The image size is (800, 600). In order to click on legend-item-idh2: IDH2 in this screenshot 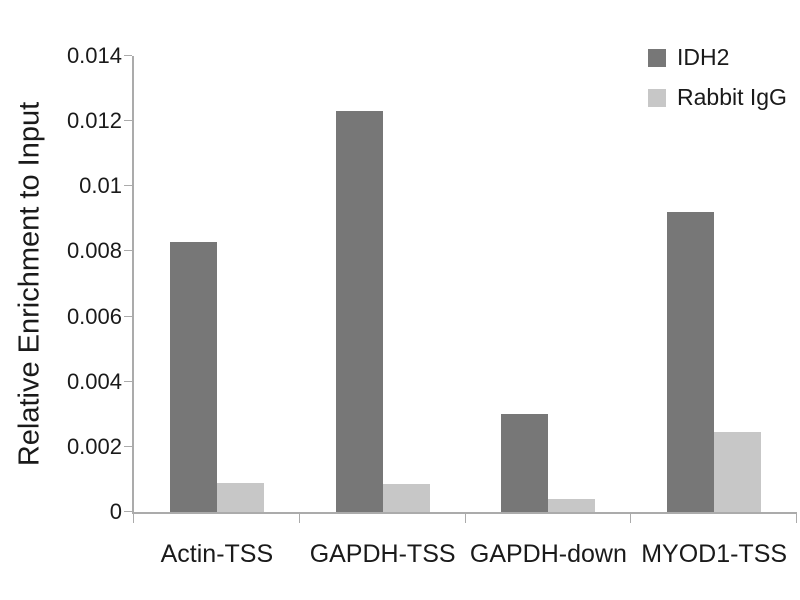, I will do `click(717, 57)`.